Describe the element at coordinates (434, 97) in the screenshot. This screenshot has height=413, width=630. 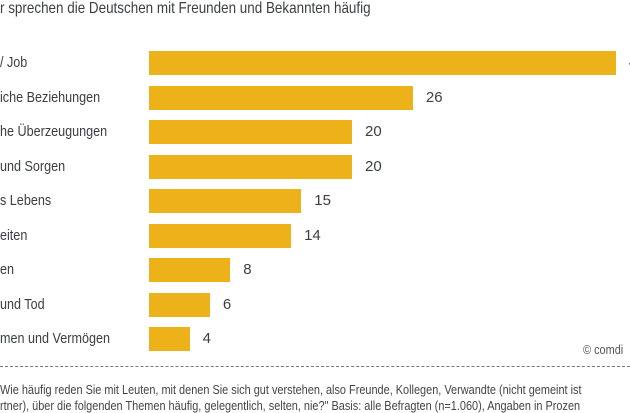
I see `value-label: 26` at that location.